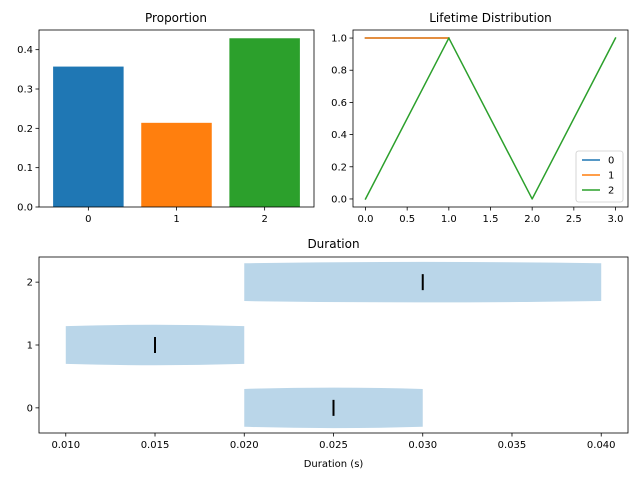  What do you see at coordinates (601, 445) in the screenshot?
I see `duration-xtick-label-6: 0.040` at bounding box center [601, 445].